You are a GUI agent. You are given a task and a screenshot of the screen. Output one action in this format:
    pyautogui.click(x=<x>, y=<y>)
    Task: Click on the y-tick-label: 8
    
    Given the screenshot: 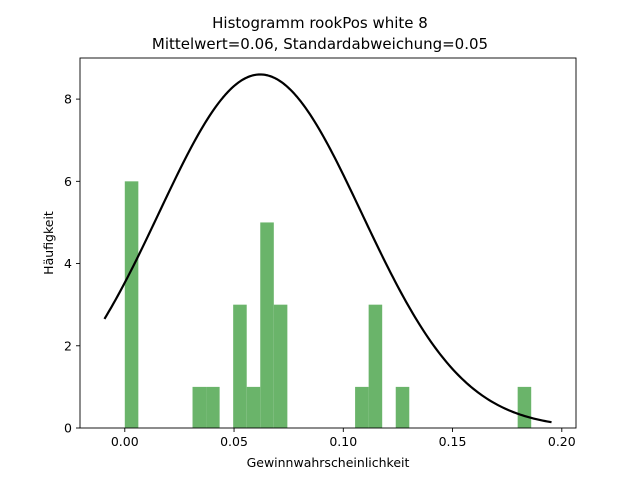 What is the action you would take?
    pyautogui.click(x=68, y=99)
    